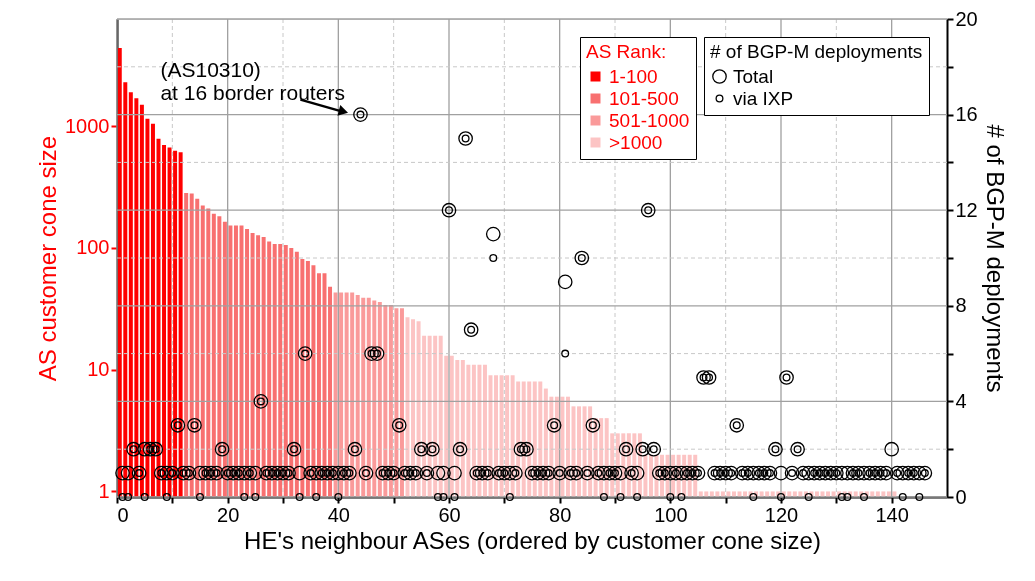 This screenshot has width=1035, height=581. I want to click on y2-tick-label: 4, so click(961, 400).